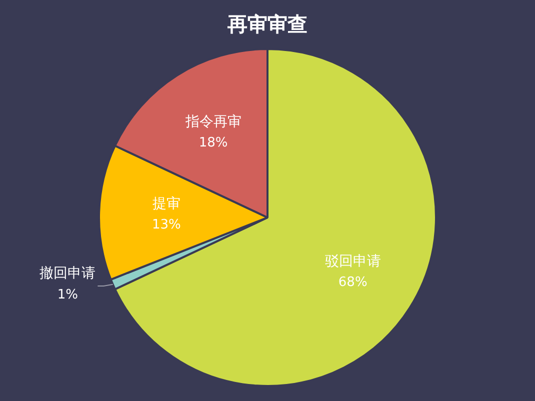 The width and height of the screenshot is (535, 401). Describe the element at coordinates (166, 225) in the screenshot. I see `data-label: 13%` at that location.